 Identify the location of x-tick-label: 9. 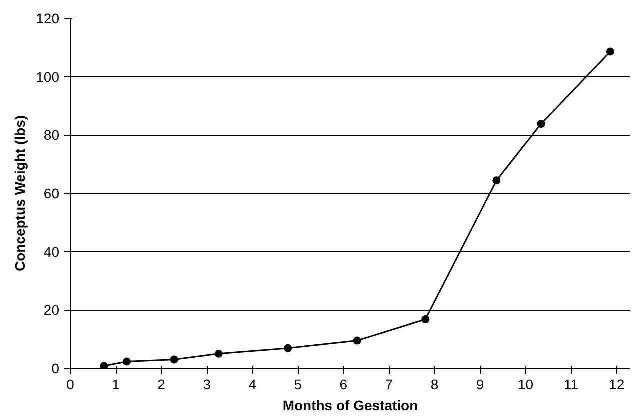
(480, 384).